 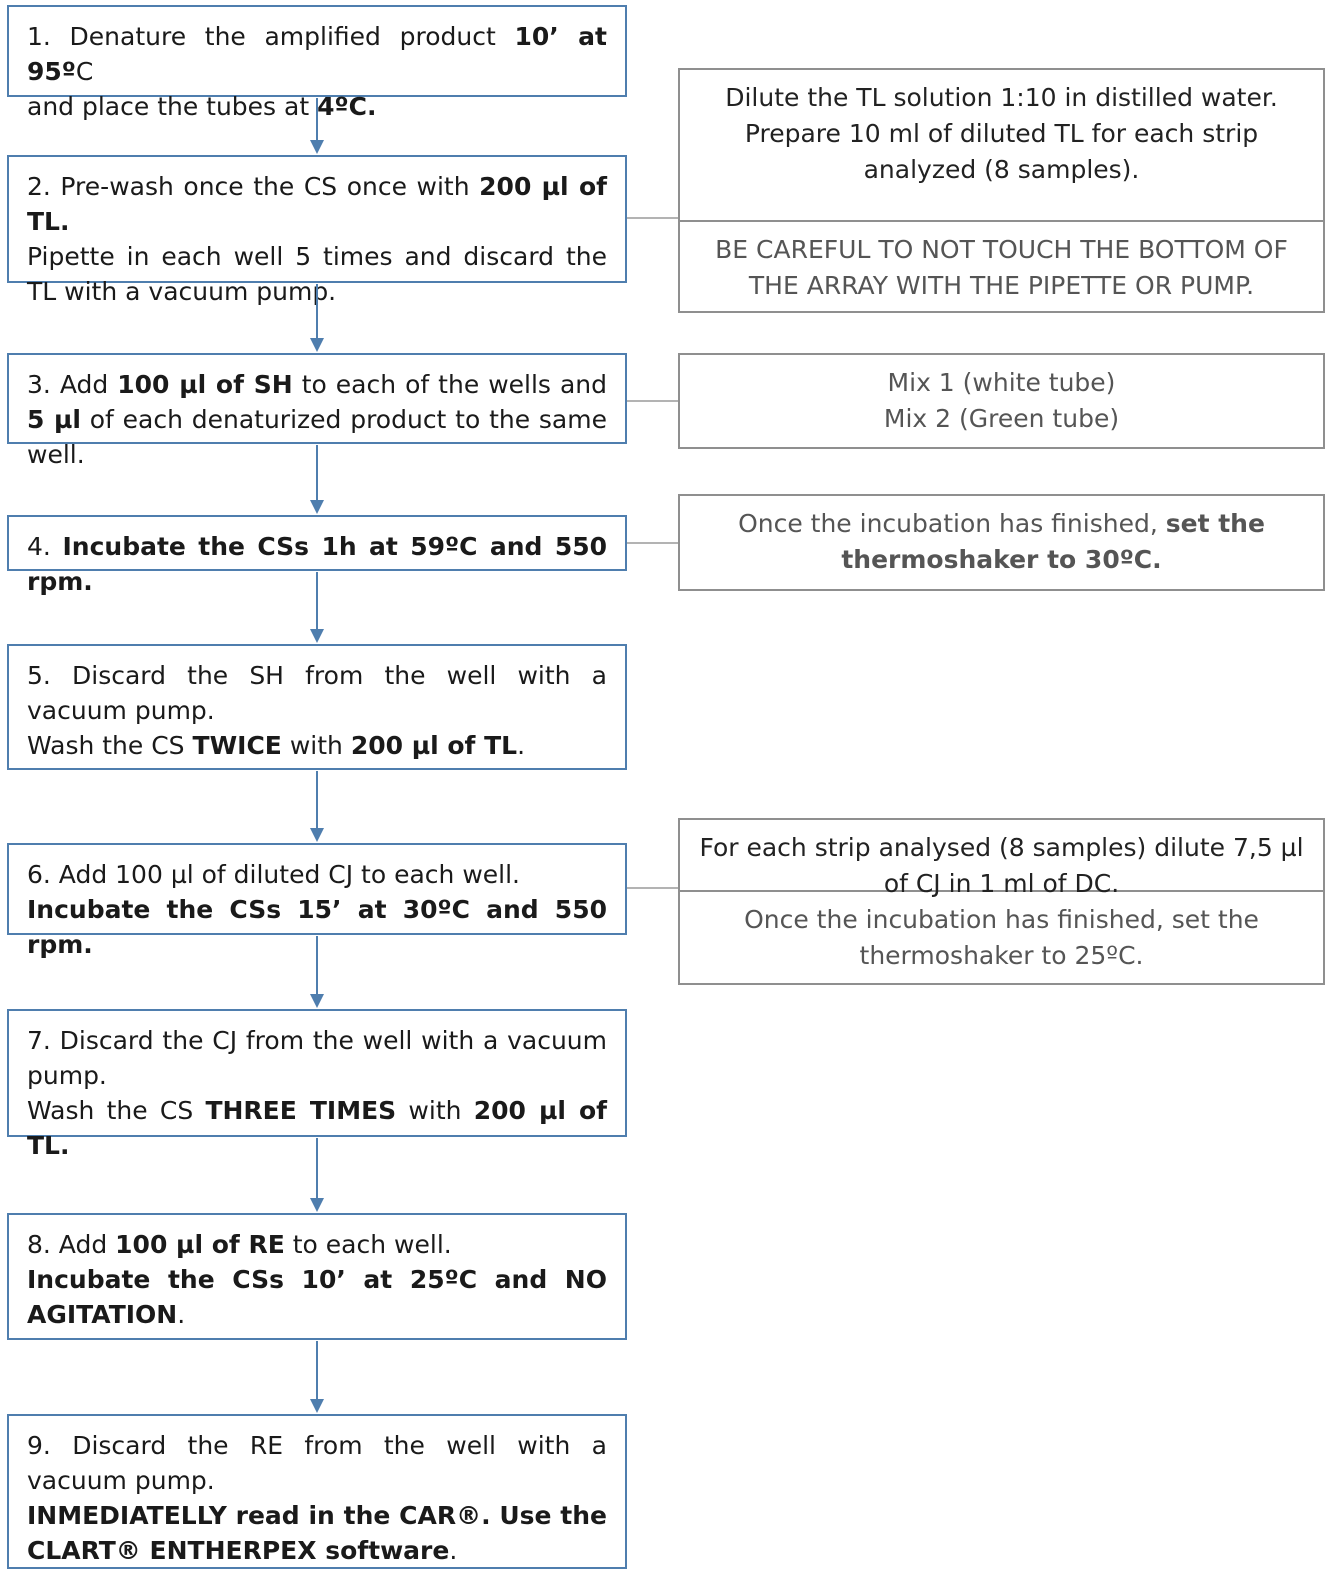 I want to click on step-number: 5., so click(x=39, y=675).